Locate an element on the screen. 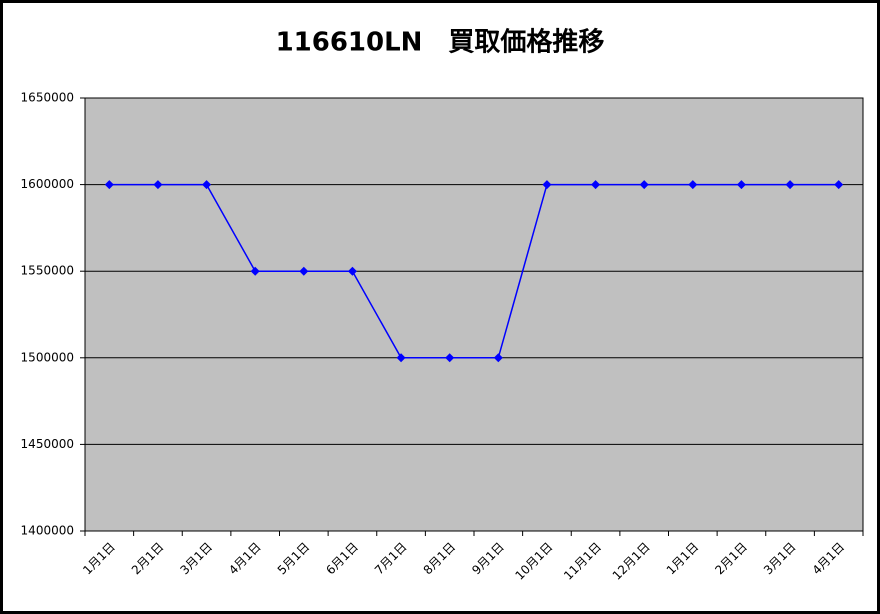  y-tick-label: 1450000 is located at coordinates (47, 444).